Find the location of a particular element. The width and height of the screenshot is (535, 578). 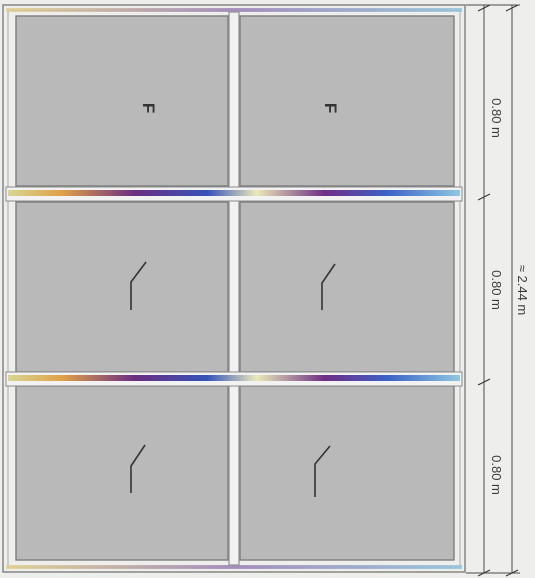

dimension-row-bottom: 0.80 m is located at coordinates (496, 475).